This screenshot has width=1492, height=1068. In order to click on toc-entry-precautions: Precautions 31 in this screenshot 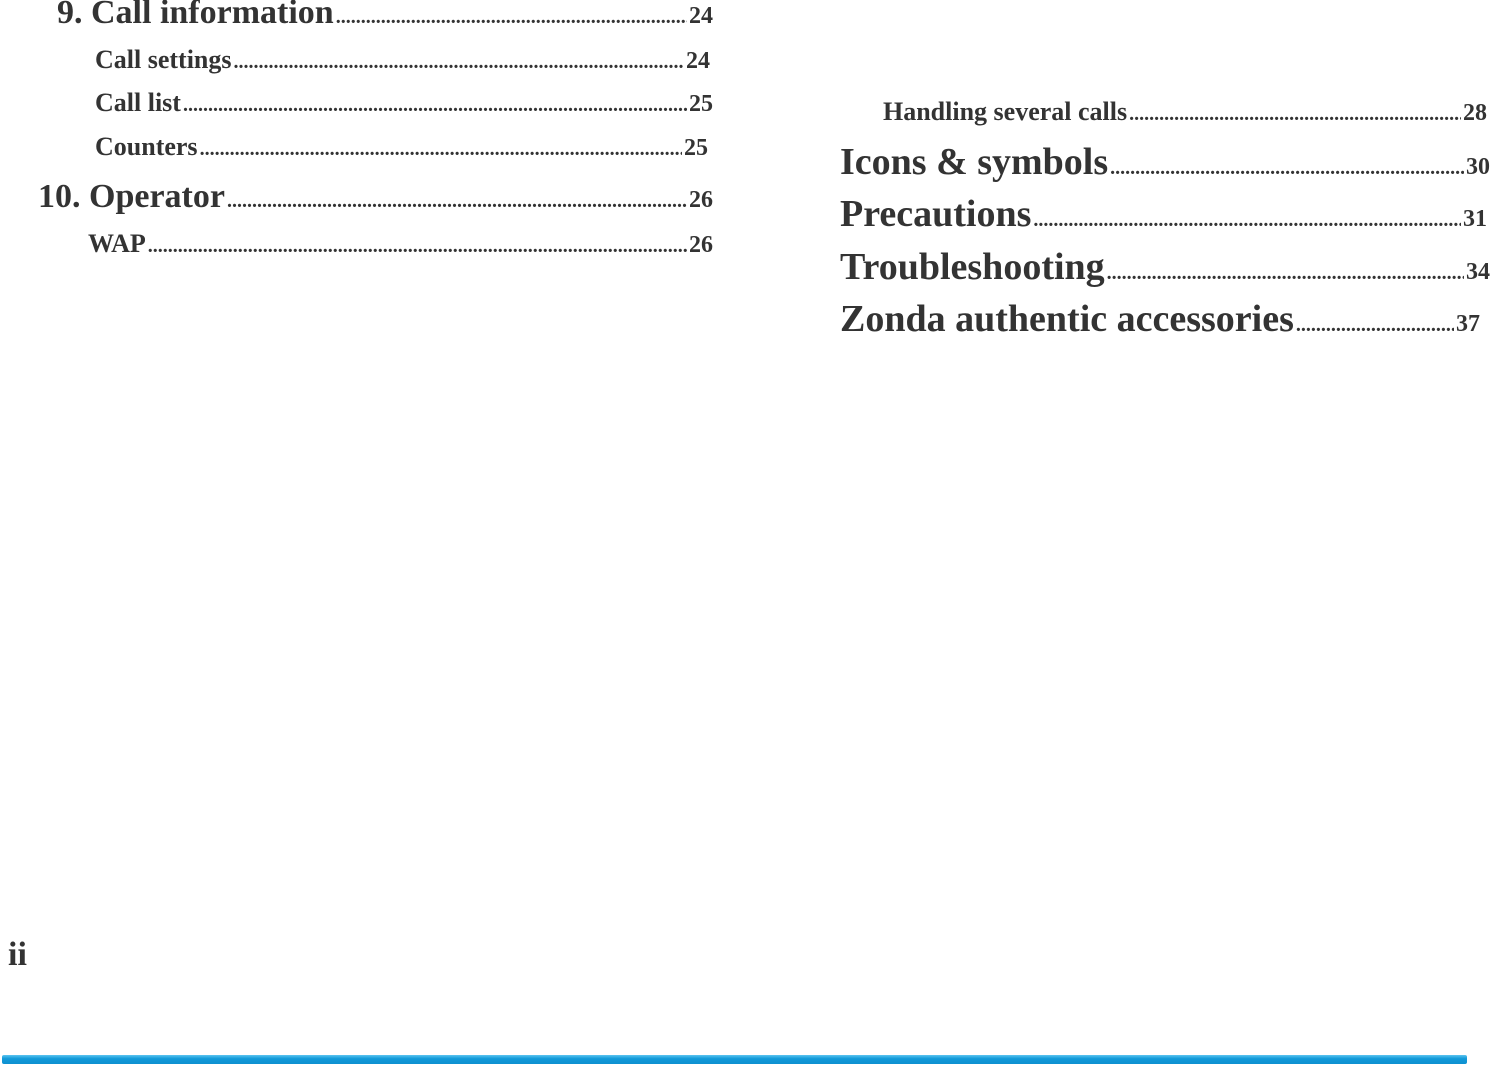, I will do `click(1163, 214)`.